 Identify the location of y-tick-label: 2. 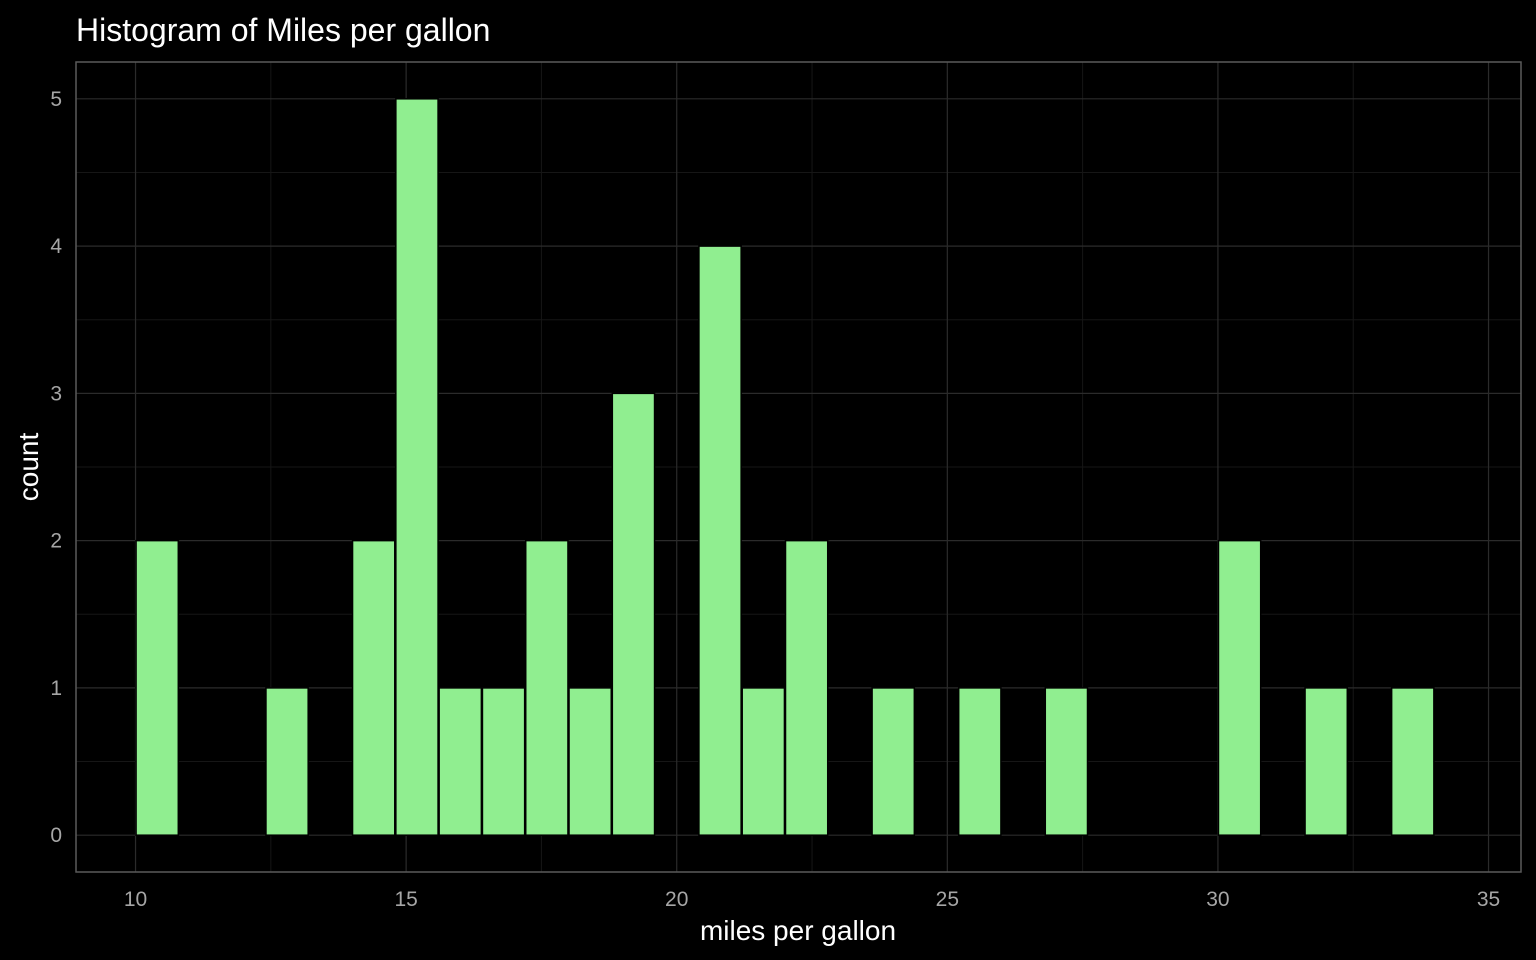
(56, 541).